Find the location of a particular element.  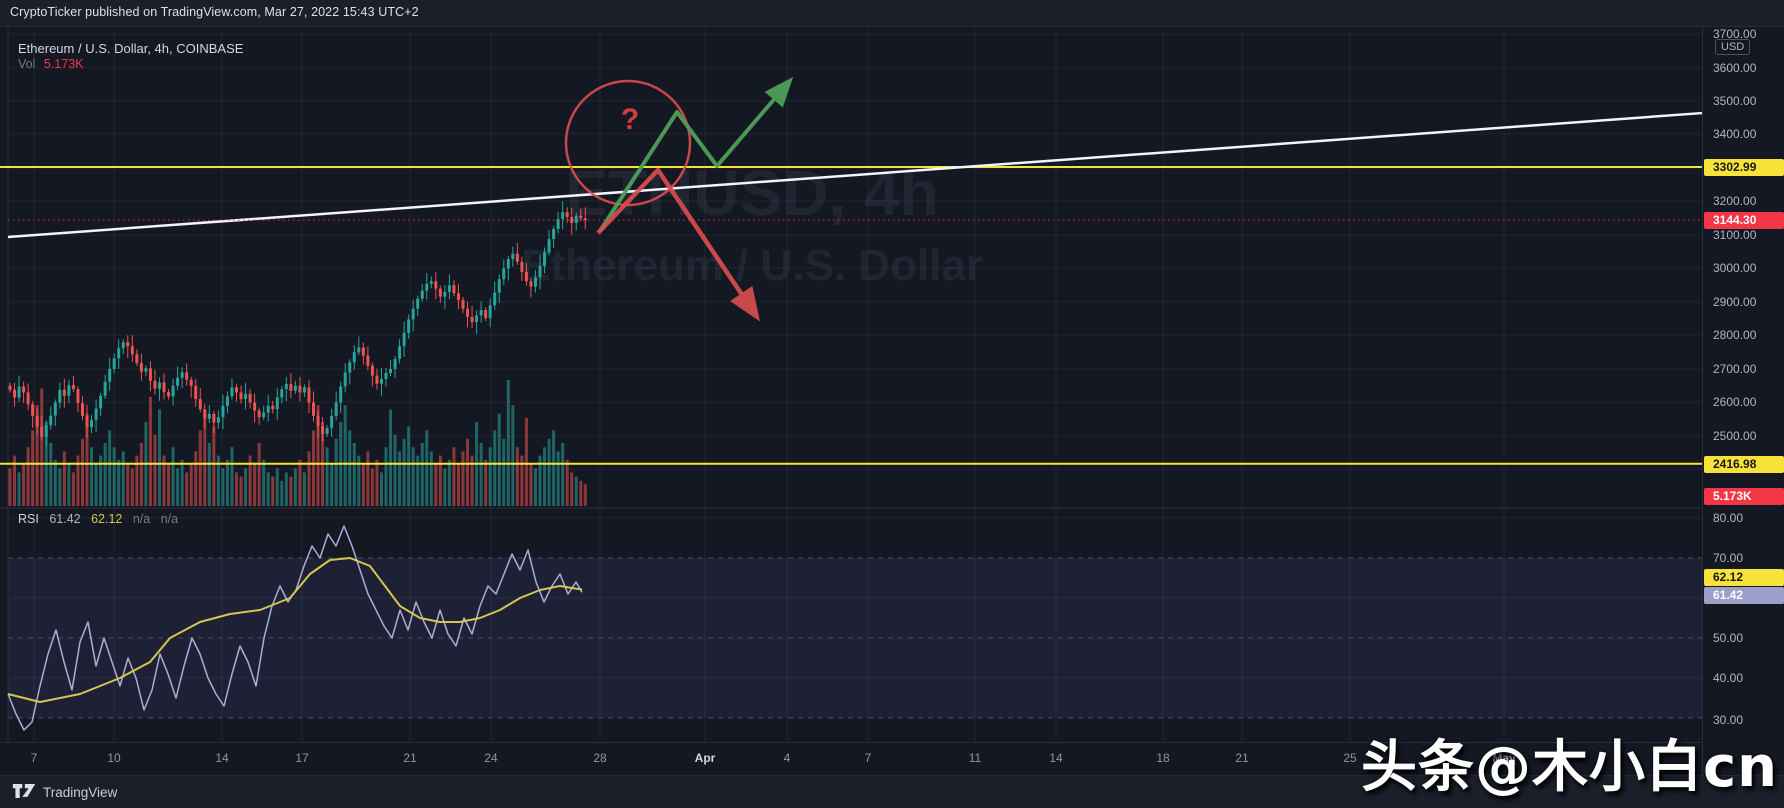

time-axis-month-label: Apr is located at coordinates (705, 758).